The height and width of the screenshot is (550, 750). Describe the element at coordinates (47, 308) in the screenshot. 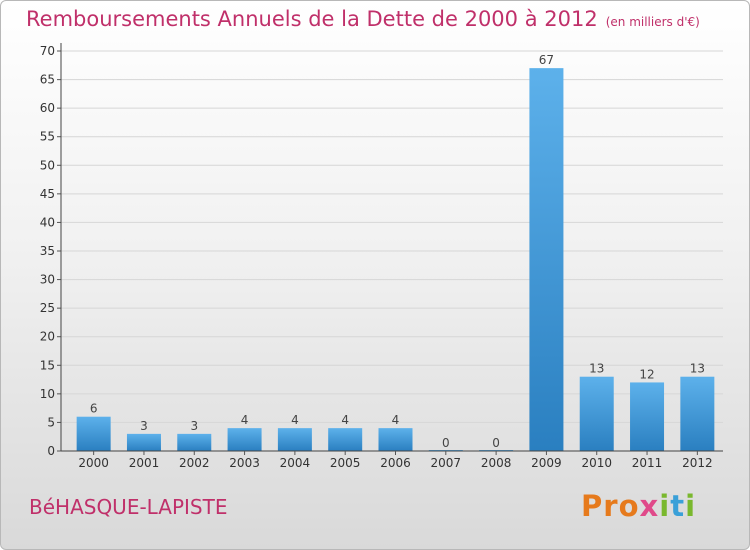

I see `y-tick-label: 25` at that location.